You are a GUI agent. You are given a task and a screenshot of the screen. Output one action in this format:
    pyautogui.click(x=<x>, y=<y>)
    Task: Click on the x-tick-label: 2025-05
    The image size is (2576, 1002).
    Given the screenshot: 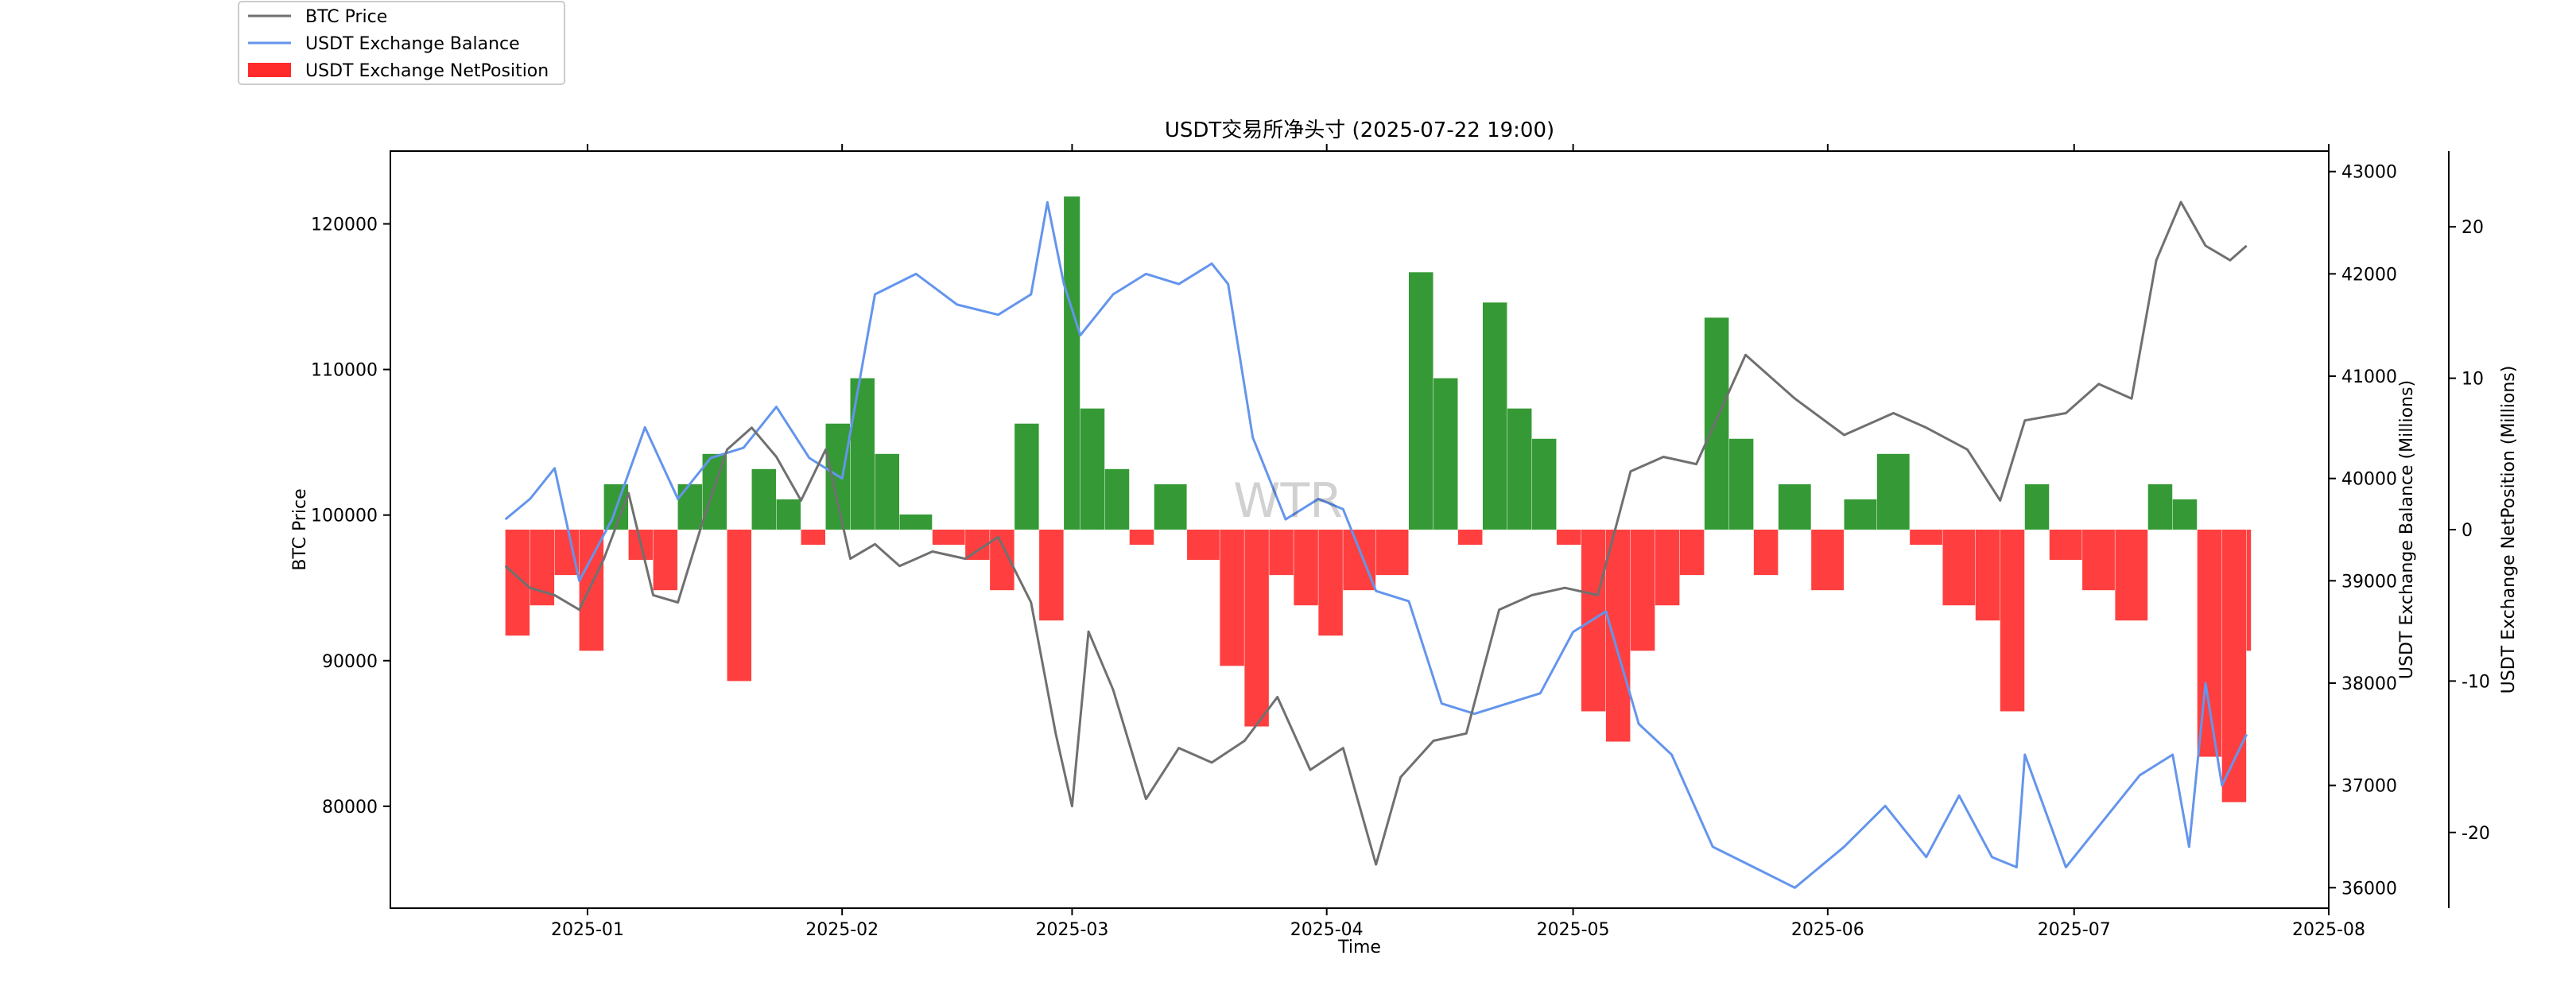 What is the action you would take?
    pyautogui.click(x=1574, y=930)
    